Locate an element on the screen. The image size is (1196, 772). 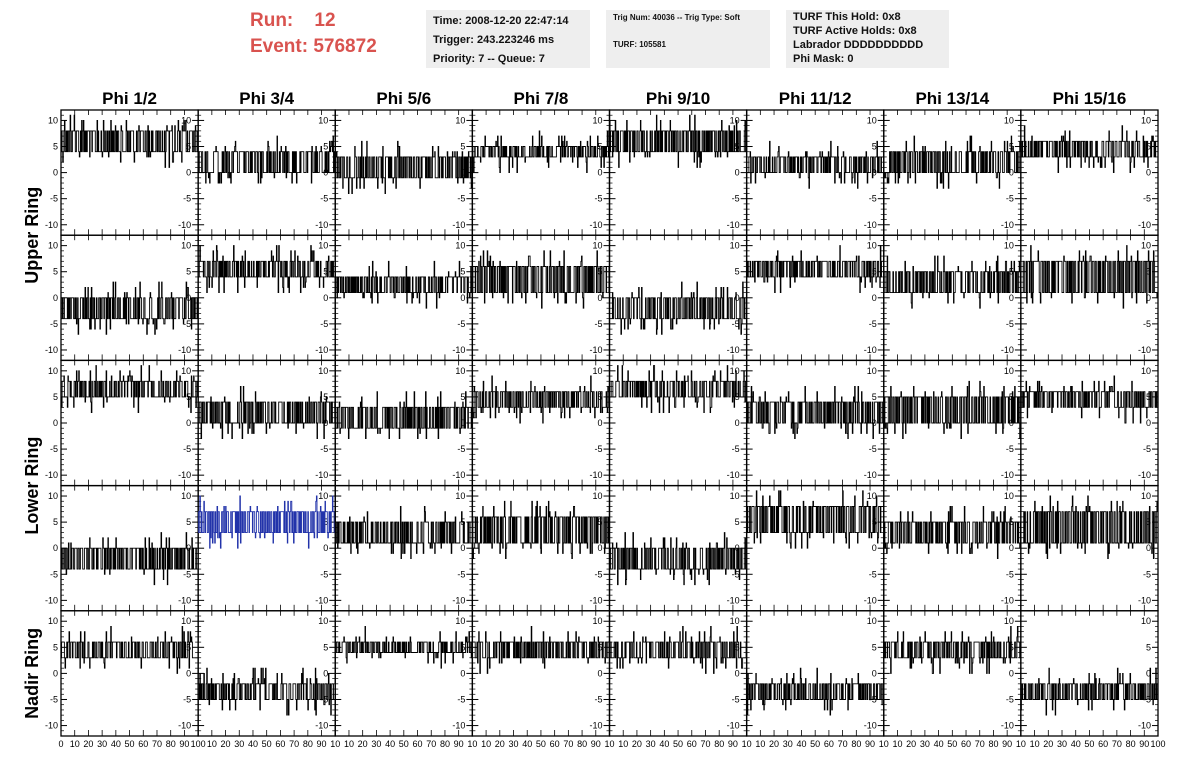
trigger-text: Trigger: 243.223246 ms is located at coordinates (494, 40).